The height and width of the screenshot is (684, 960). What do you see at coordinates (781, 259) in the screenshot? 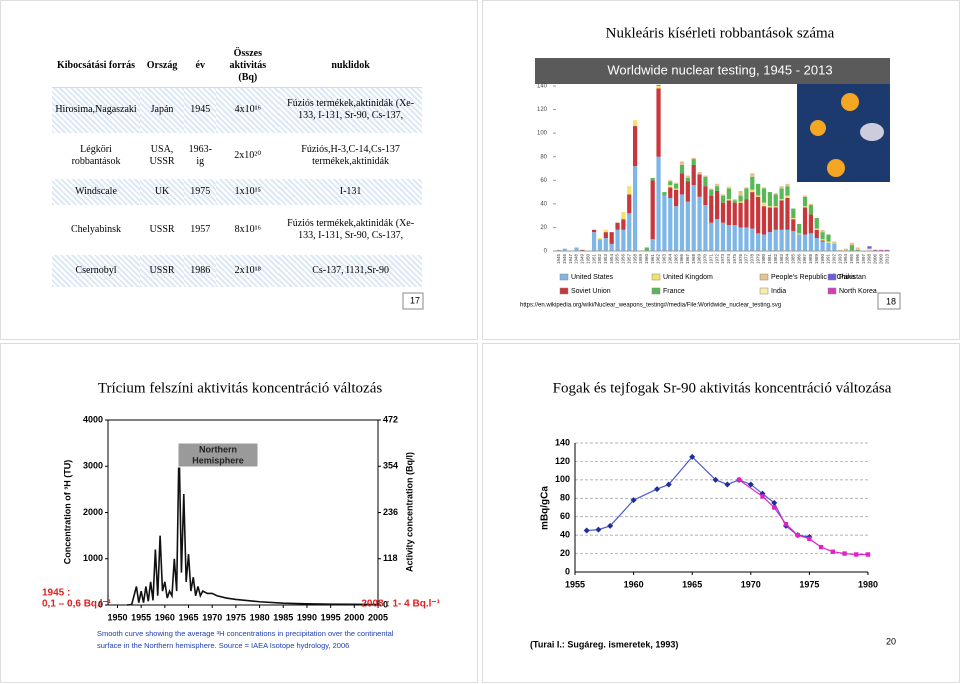
I see `x-tick-label: 1983` at bounding box center [781, 259].